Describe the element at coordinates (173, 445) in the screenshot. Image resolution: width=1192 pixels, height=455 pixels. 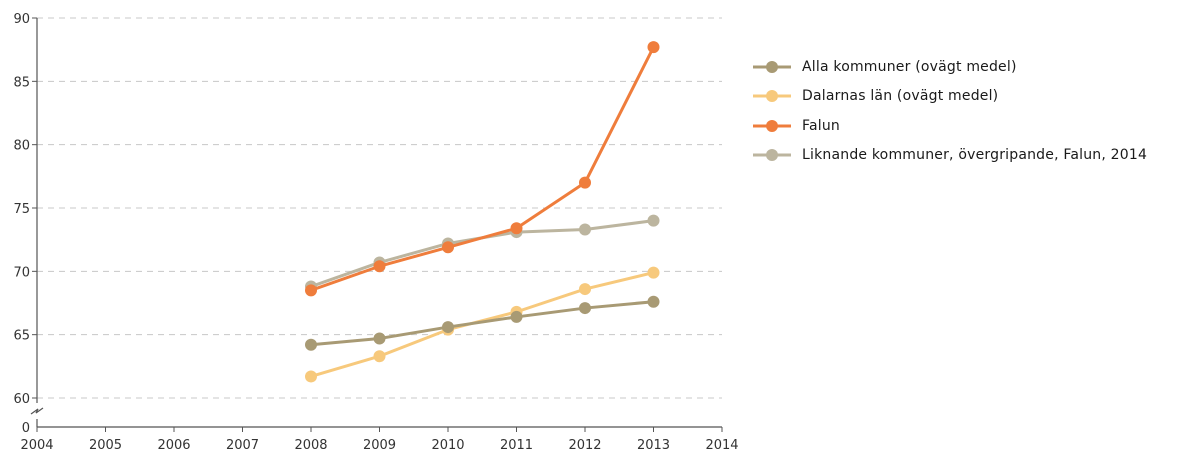
I see `x-tick-label: 2006` at that location.